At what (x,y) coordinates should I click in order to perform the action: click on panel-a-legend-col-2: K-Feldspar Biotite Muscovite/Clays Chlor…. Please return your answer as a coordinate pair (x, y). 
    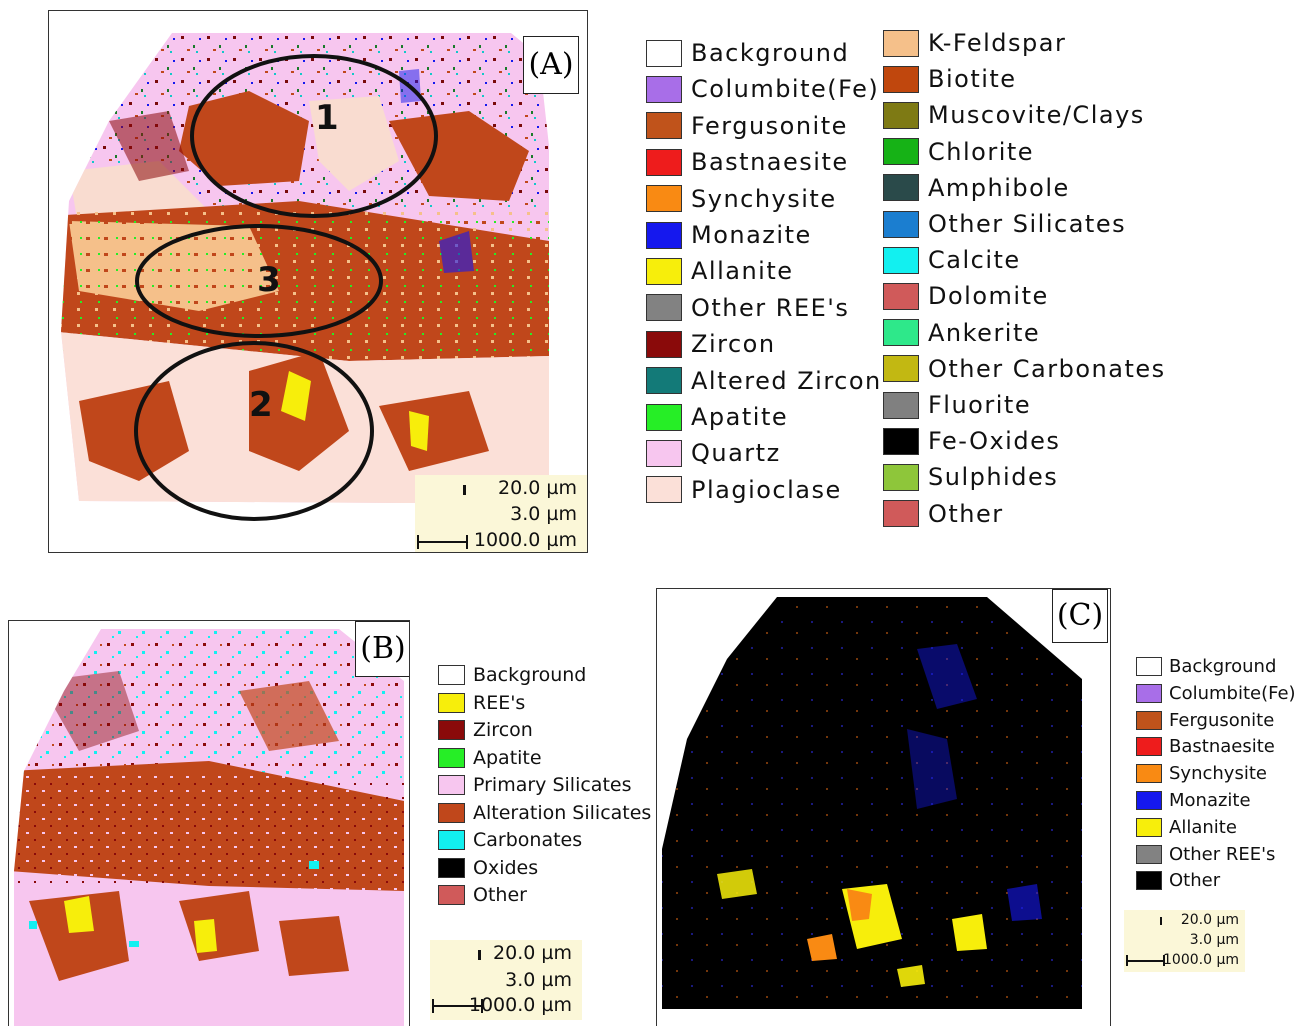
    Looking at the image, I should click on (1028, 281).